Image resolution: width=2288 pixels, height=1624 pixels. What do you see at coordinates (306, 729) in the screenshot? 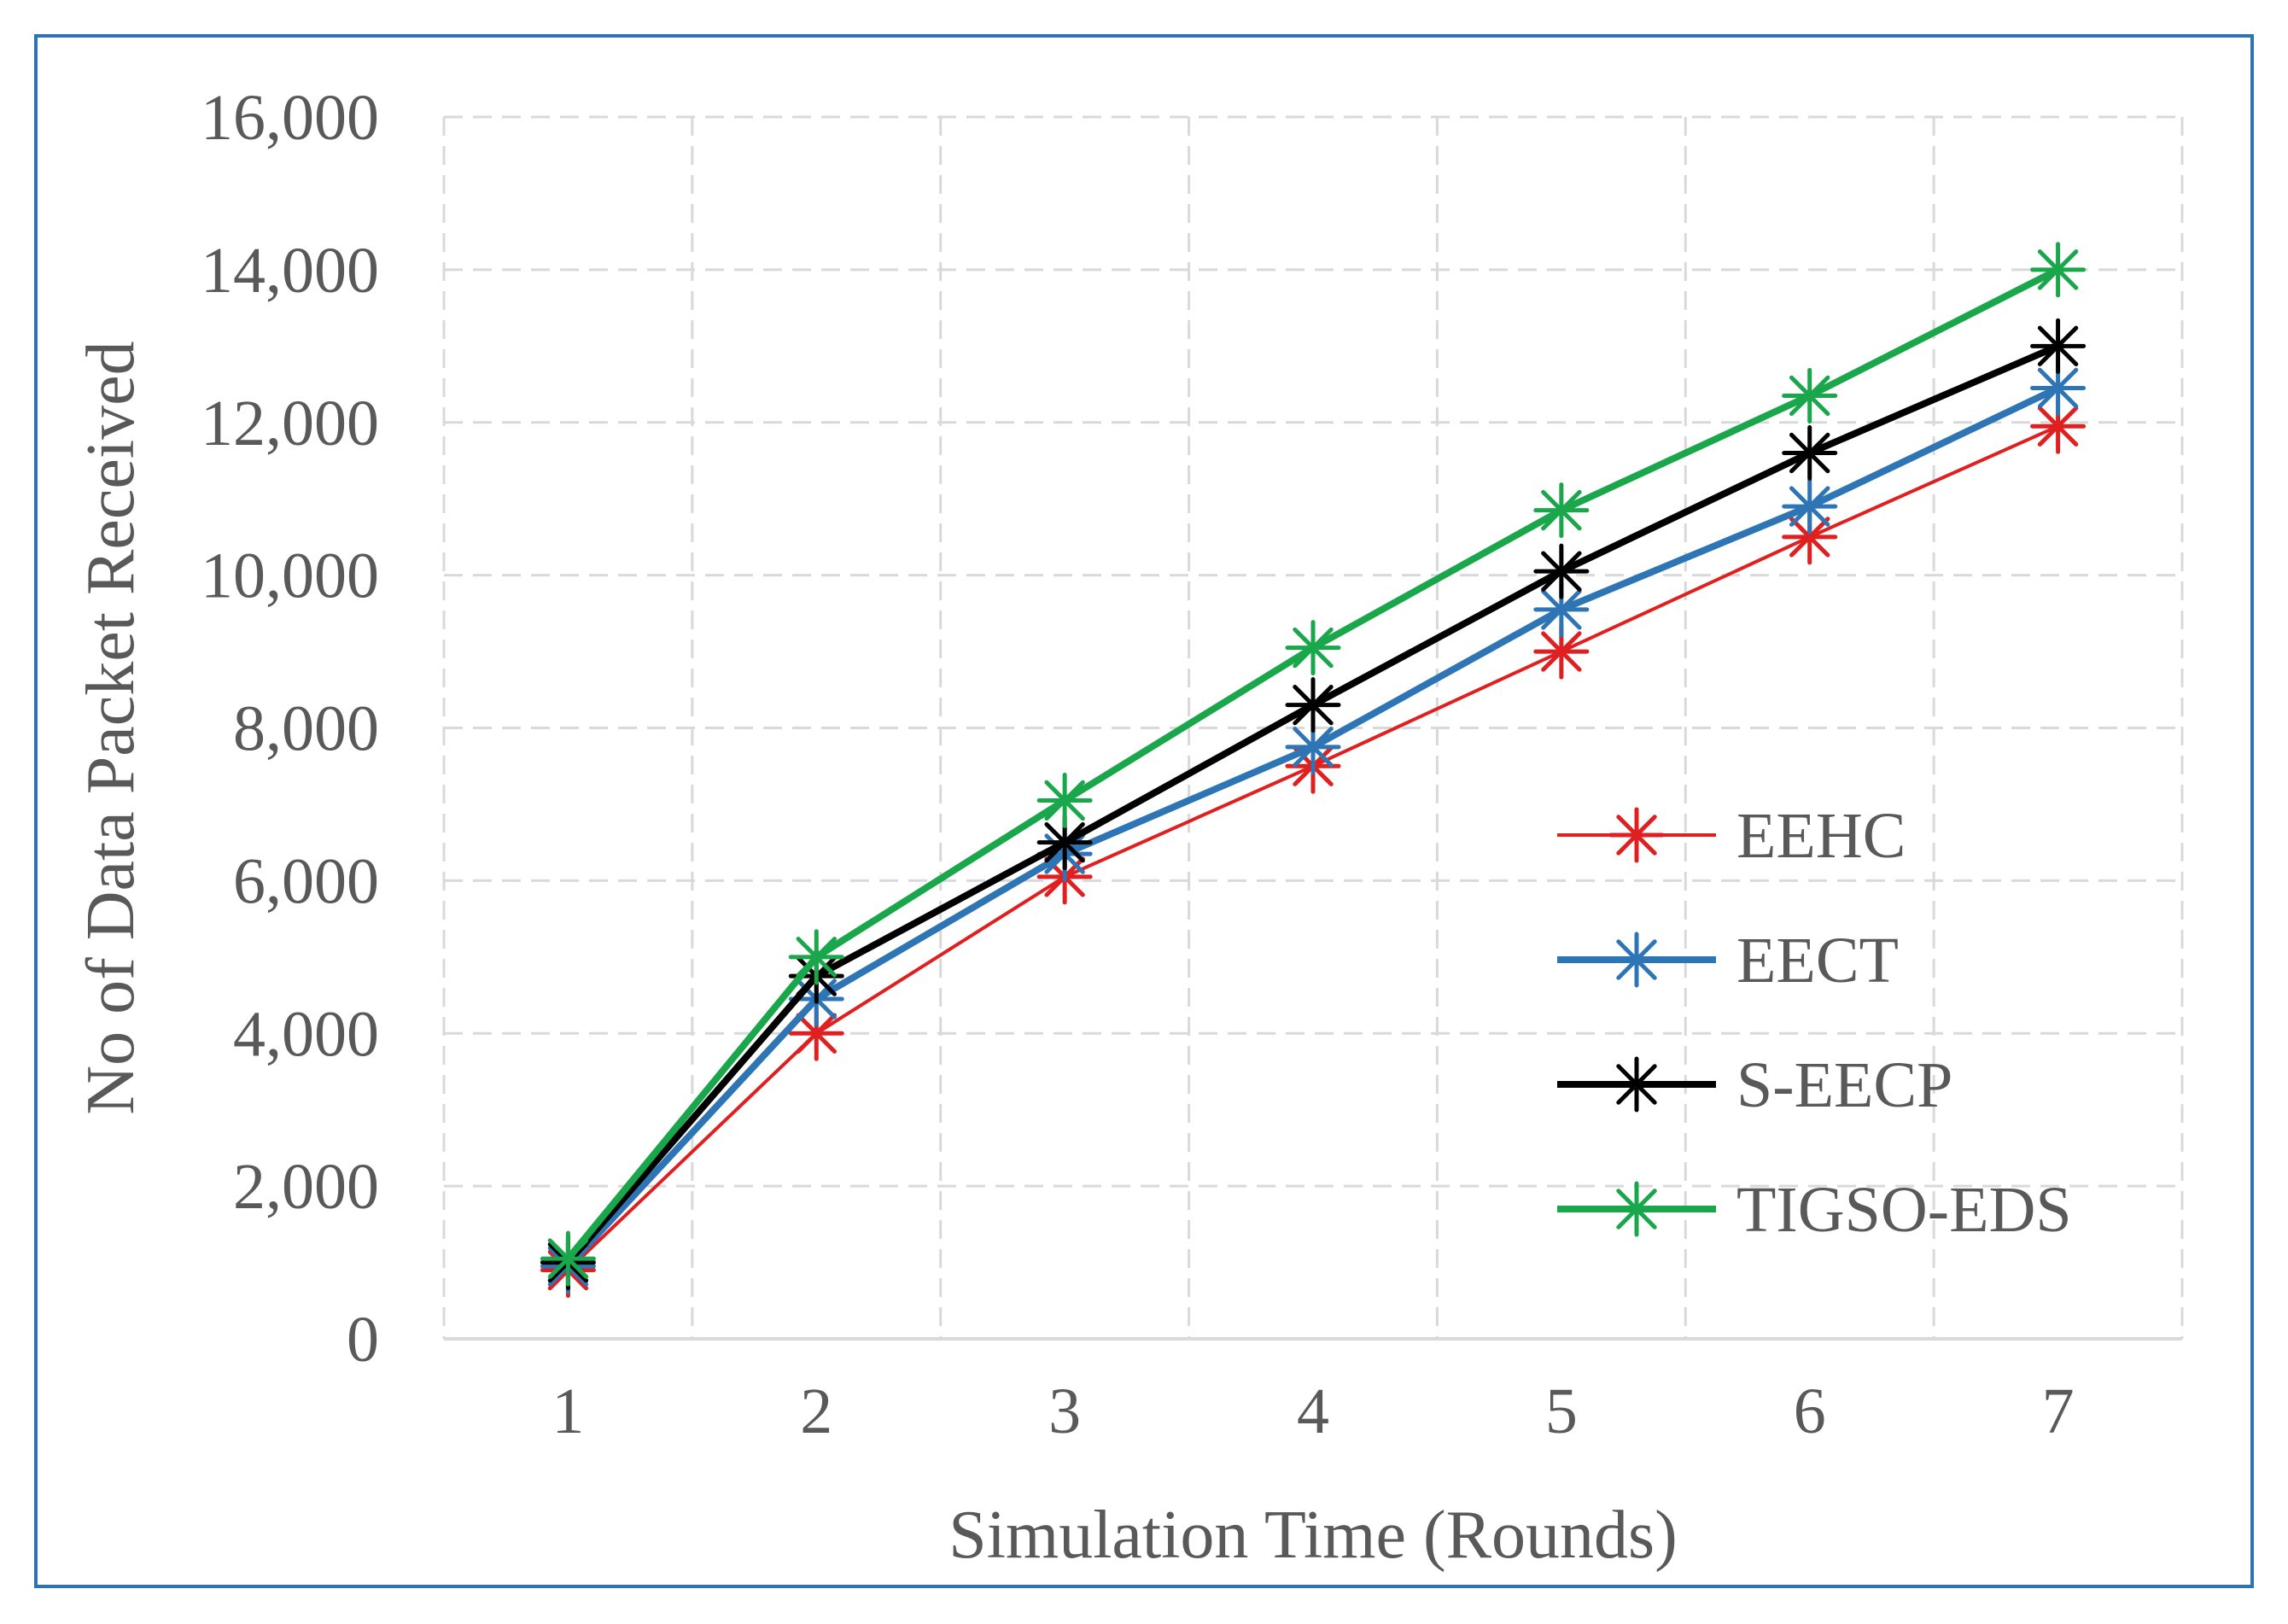
I see `y-tick-label: 8,000` at bounding box center [306, 729].